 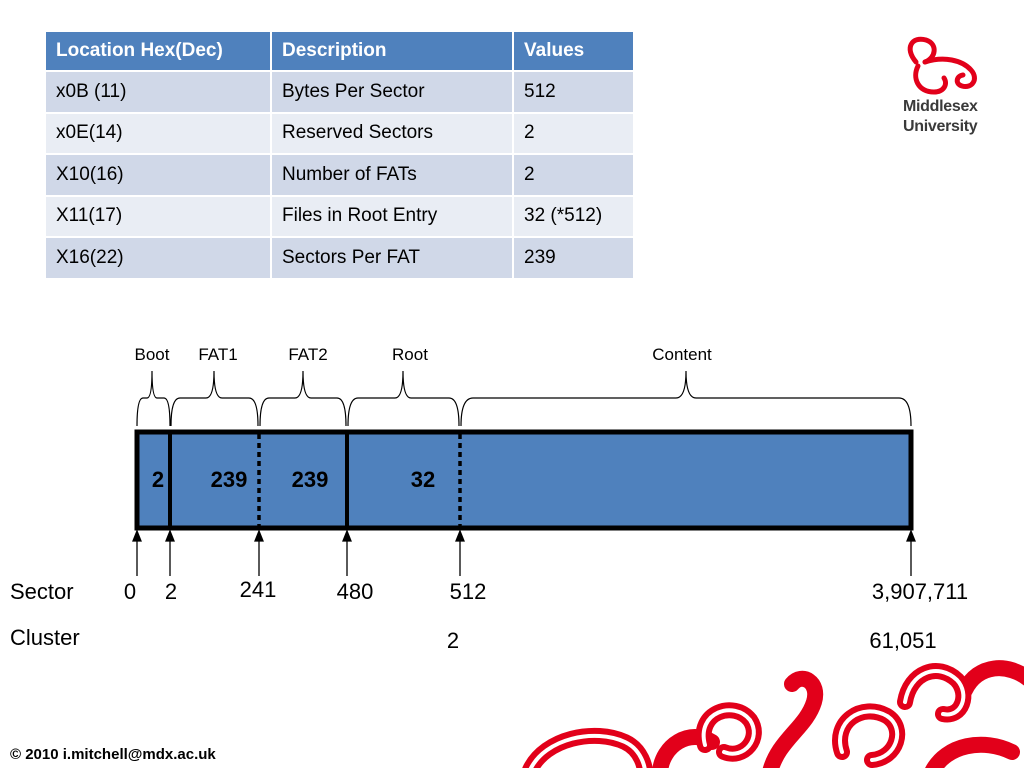 What do you see at coordinates (682, 354) in the screenshot?
I see `region-label-content: Content` at bounding box center [682, 354].